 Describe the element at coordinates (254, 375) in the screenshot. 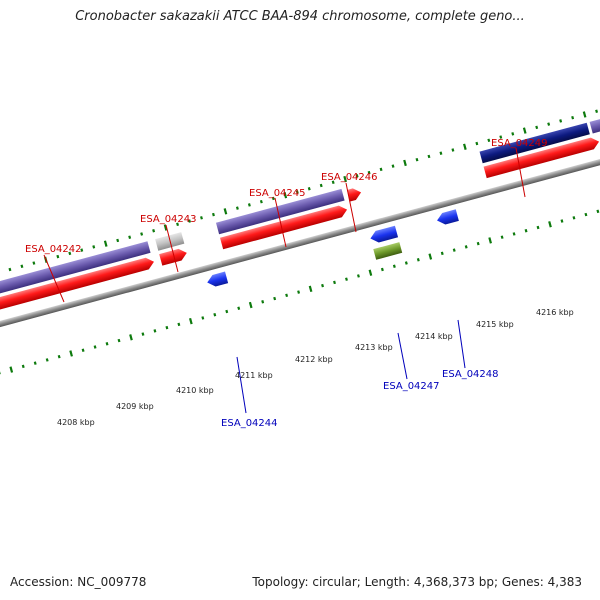

I see `scale-label-4211: 4211 kbp` at that location.